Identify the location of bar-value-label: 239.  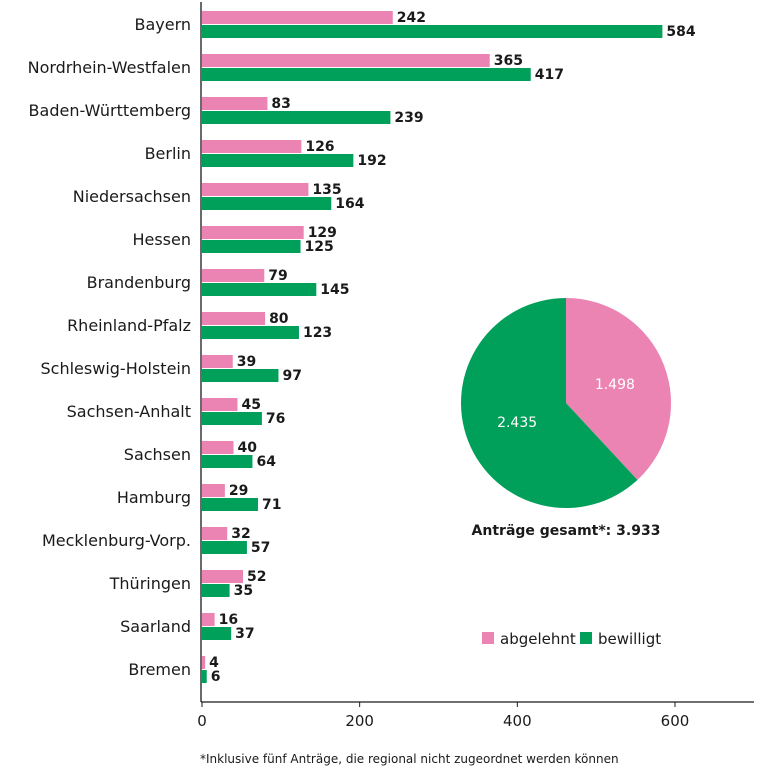
(408, 118).